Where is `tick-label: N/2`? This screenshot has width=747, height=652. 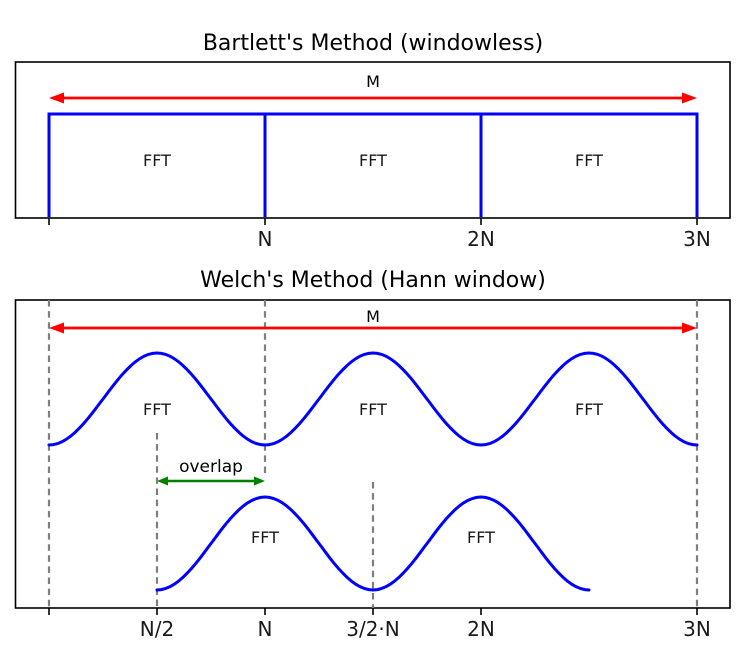 tick-label: N/2 is located at coordinates (157, 629).